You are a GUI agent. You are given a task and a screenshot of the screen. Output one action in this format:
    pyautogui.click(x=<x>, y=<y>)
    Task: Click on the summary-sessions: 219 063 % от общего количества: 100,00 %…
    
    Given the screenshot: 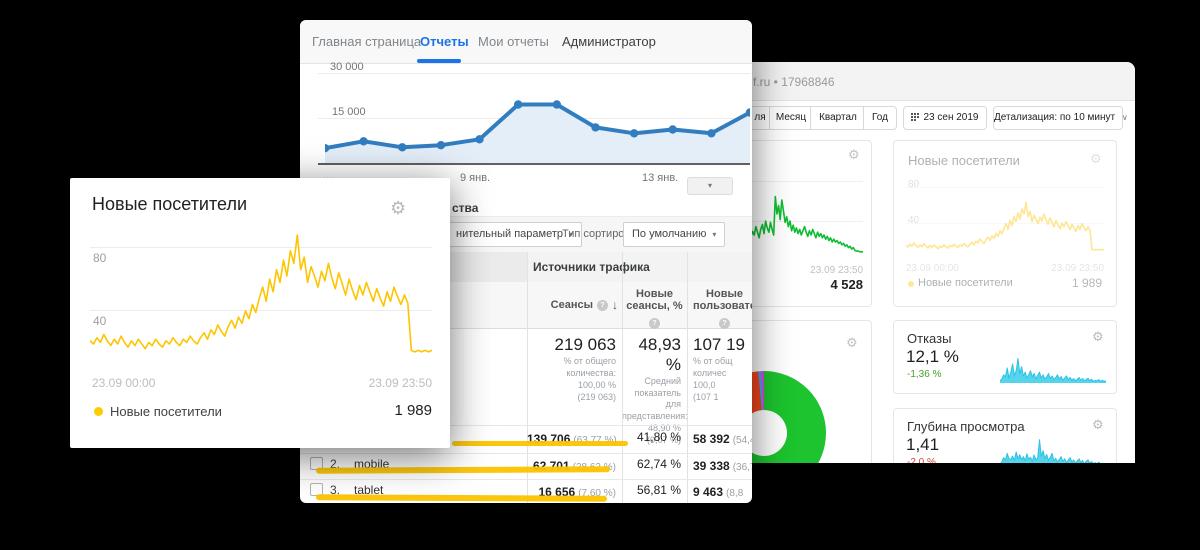 What is the action you would take?
    pyautogui.click(x=571, y=369)
    